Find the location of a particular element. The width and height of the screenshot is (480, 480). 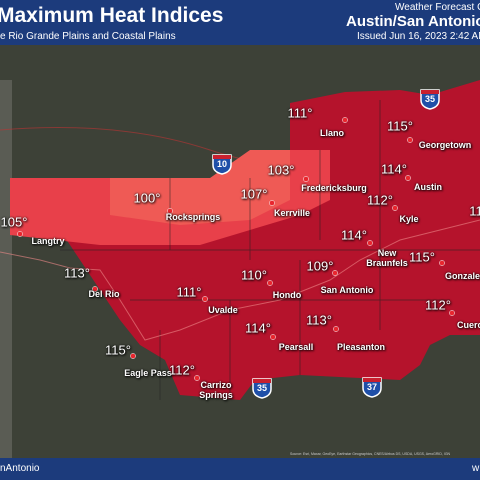

footer-handle: nAntonio is located at coordinates (20, 468).